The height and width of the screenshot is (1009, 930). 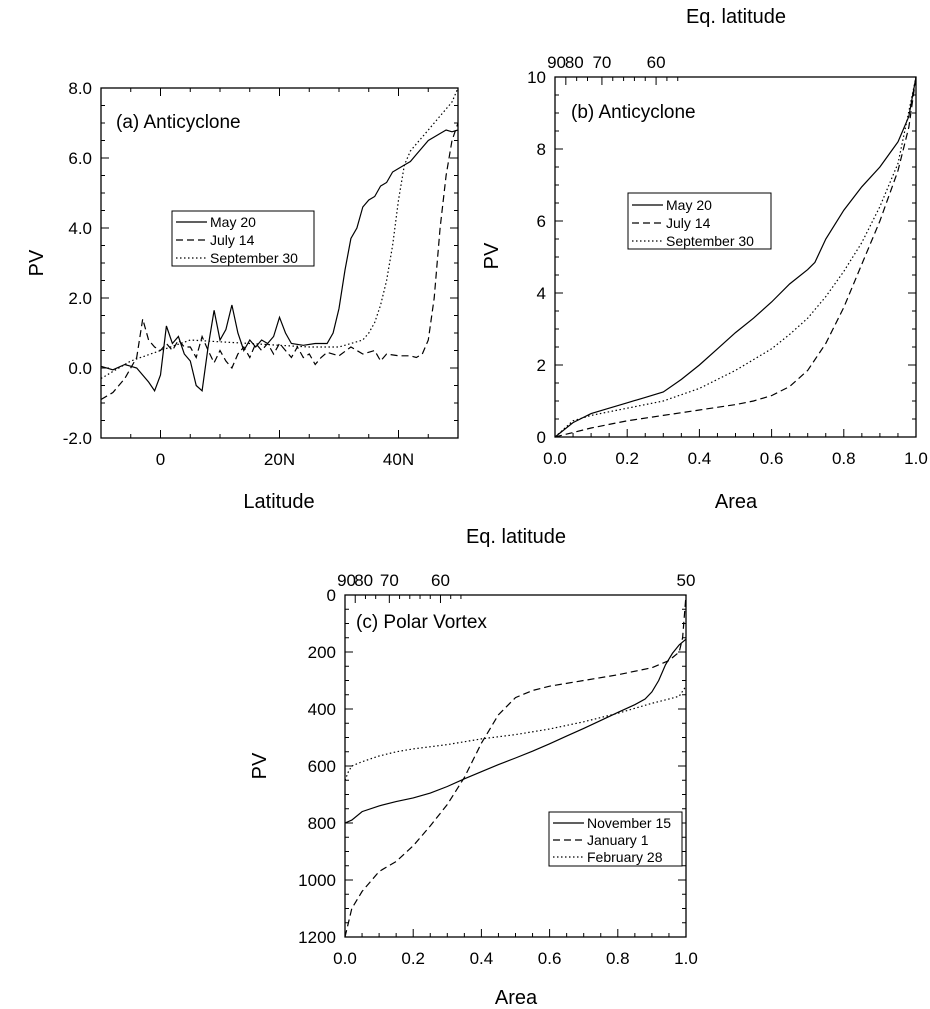 I want to click on legend-a-label-2: September 30, so click(x=254, y=258).